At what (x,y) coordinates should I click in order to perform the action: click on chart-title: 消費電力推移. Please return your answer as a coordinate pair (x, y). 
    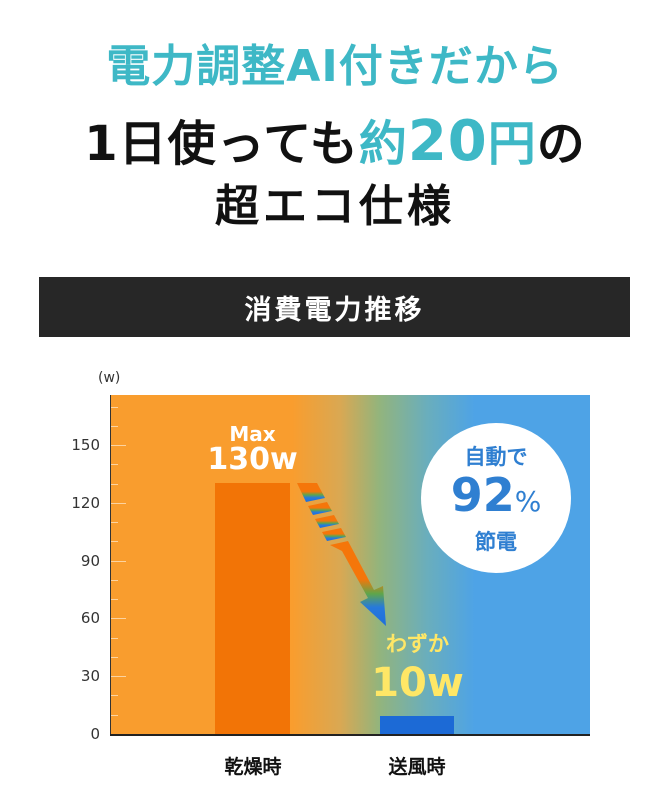
    Looking at the image, I should click on (334, 310).